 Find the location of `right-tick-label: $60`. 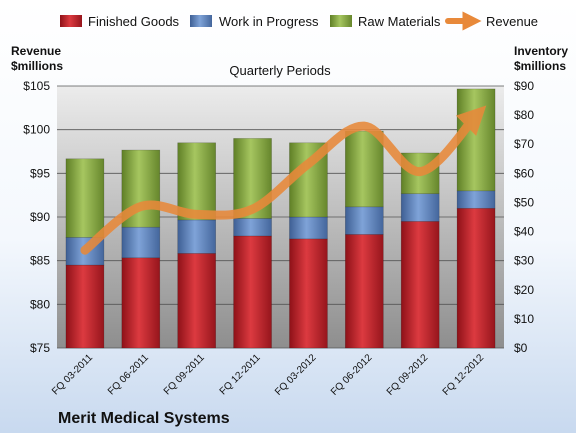

right-tick-label: $60 is located at coordinates (524, 173).